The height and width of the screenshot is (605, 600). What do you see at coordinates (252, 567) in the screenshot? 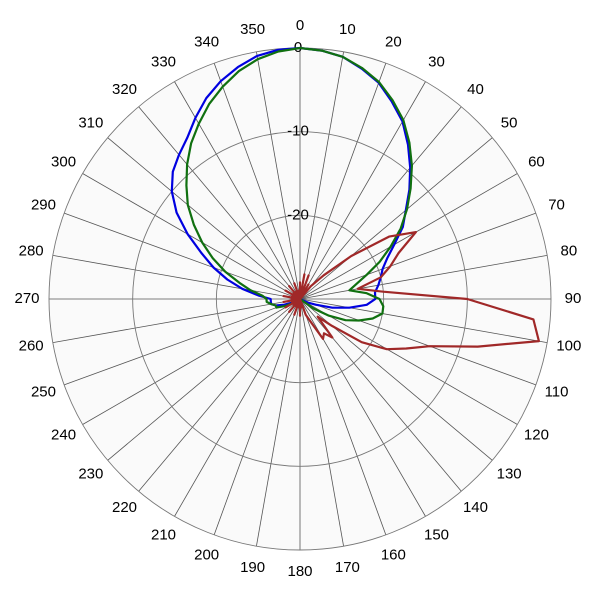
I see `angle-label: 190` at bounding box center [252, 567].